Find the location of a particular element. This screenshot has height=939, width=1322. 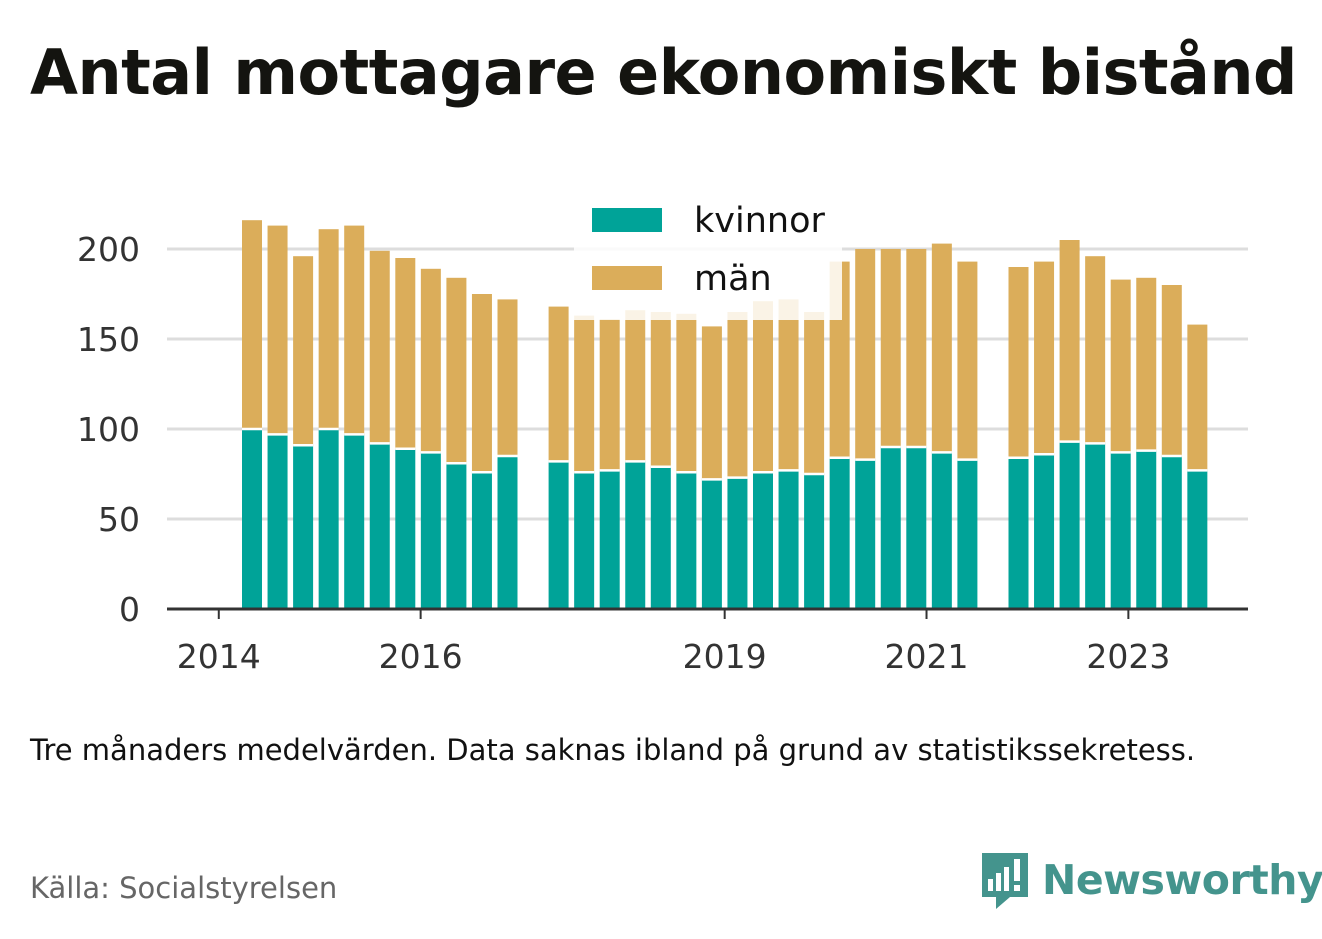

legend-swatch-kvinnor is located at coordinates (627, 220).